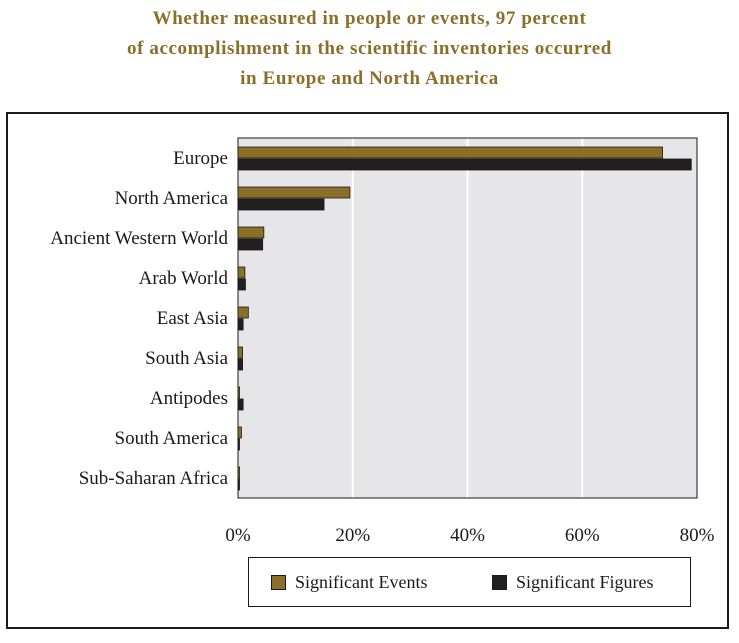  I want to click on legend-swatch-events, so click(278, 582).